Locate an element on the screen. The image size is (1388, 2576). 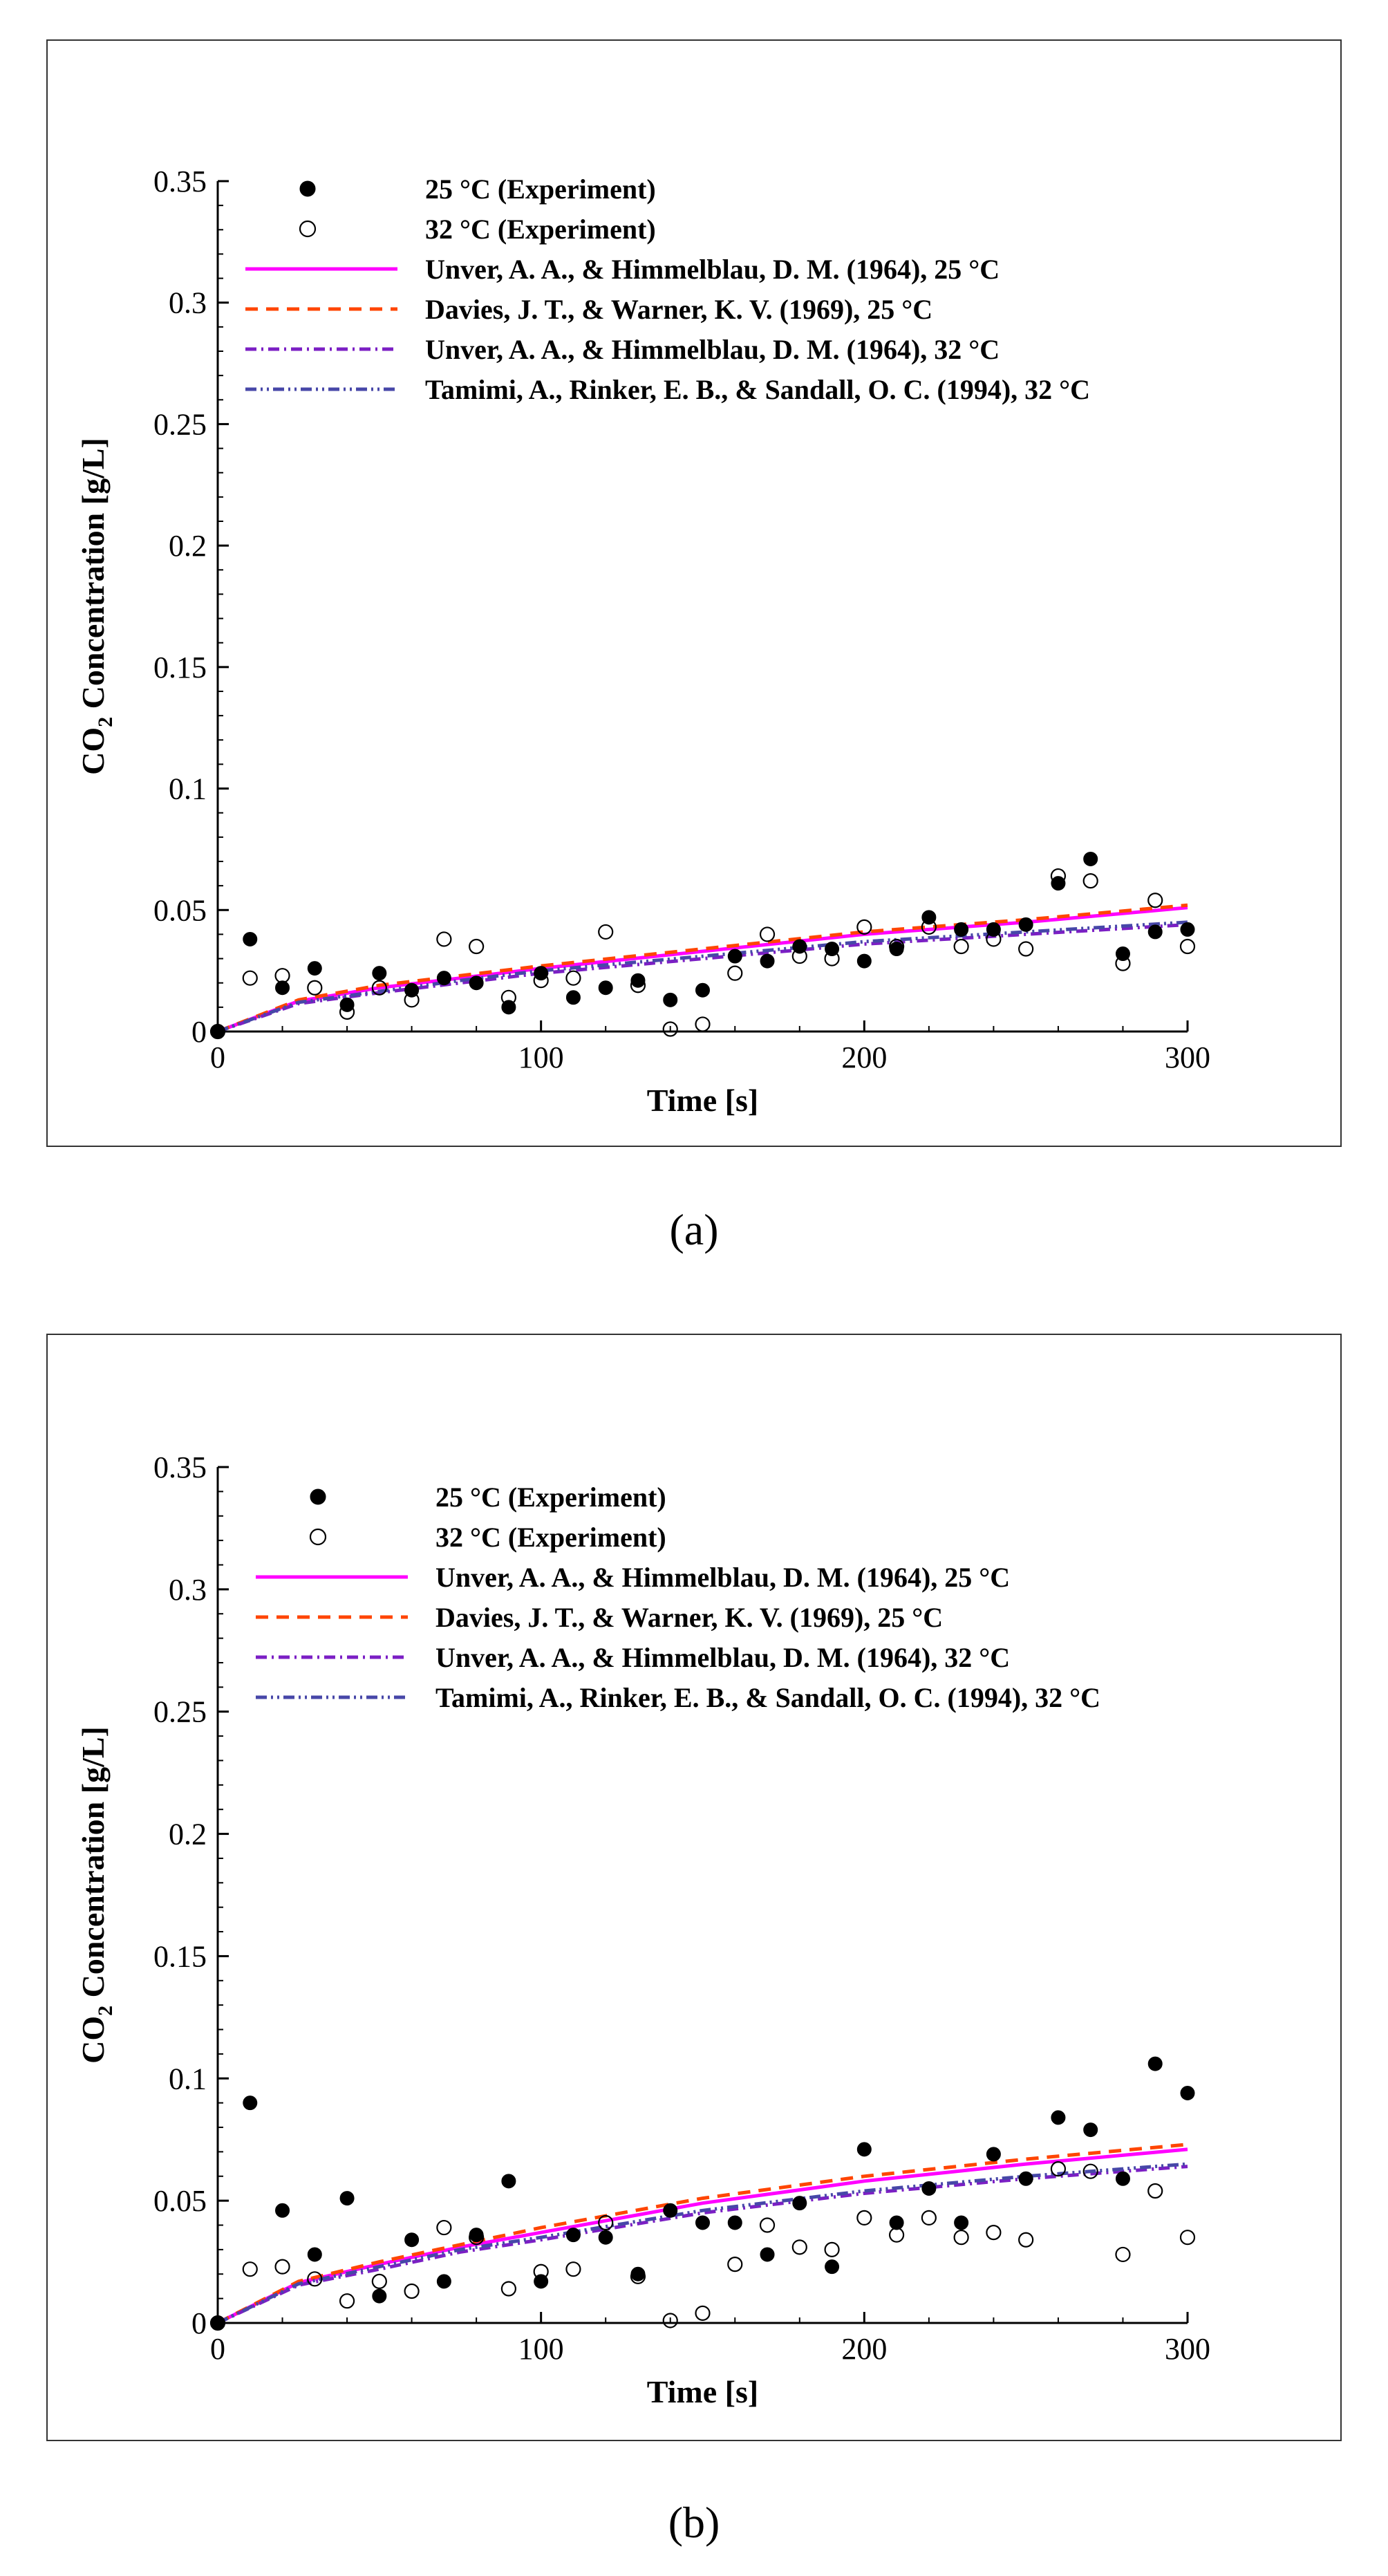
x-axis-title: Time [s] is located at coordinates (703, 2391).